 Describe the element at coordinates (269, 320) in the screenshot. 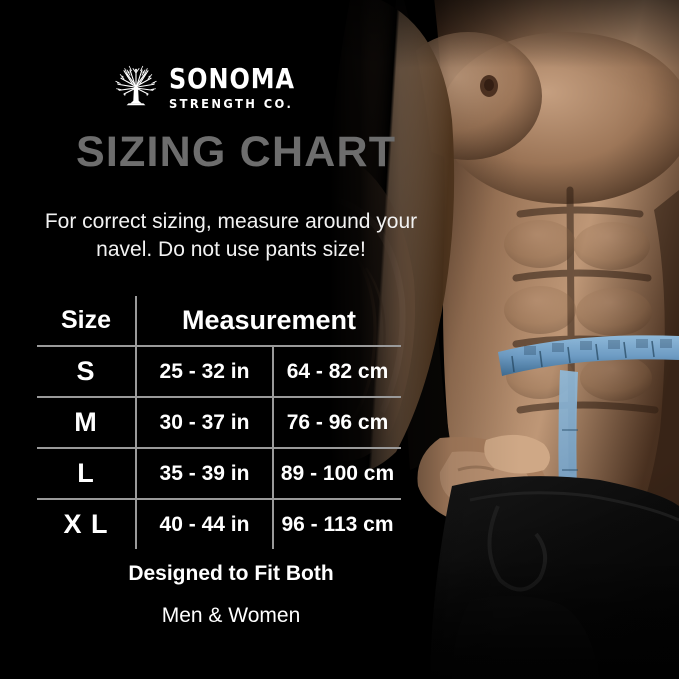

I see `header-measurement: Measurement` at that location.